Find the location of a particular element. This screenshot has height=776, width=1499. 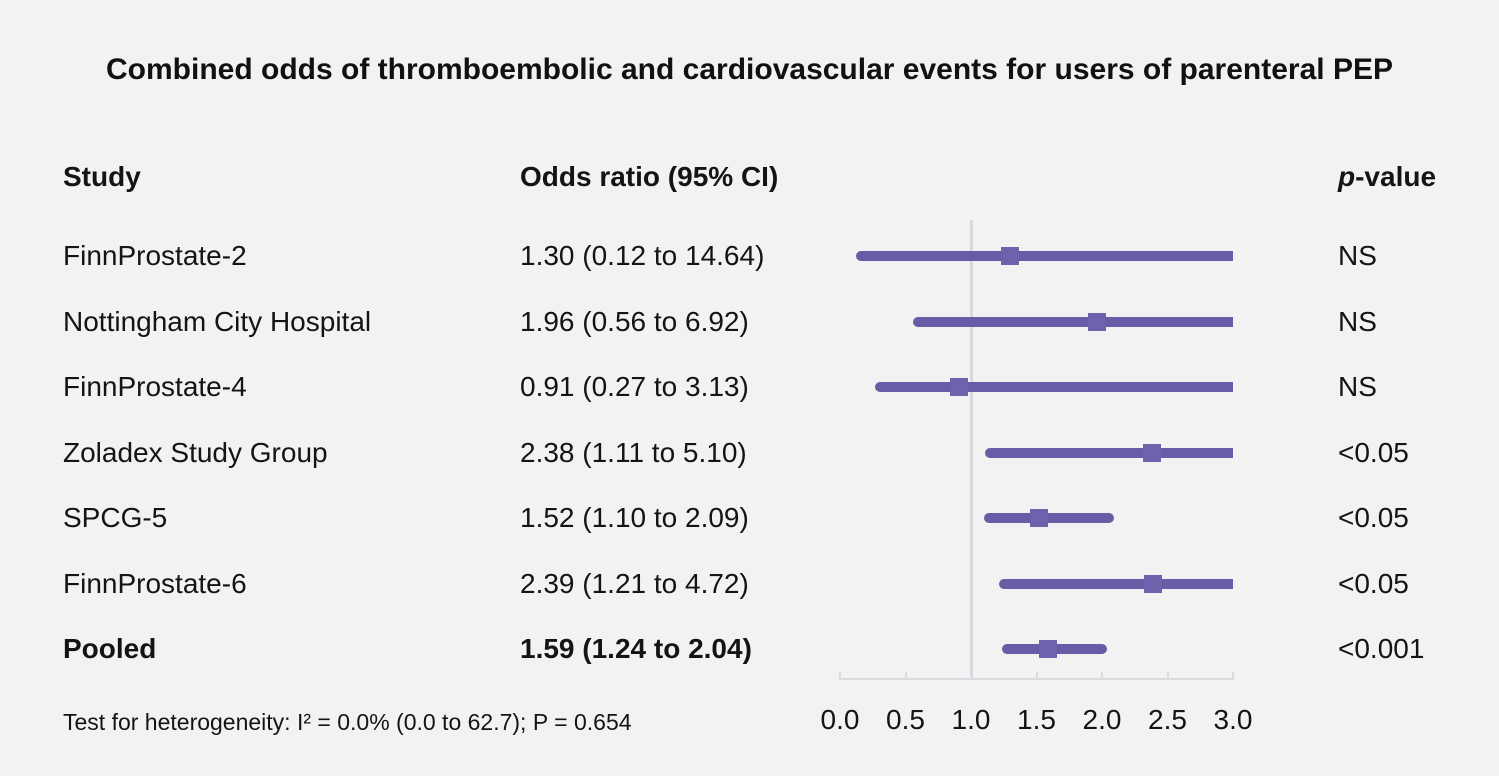

p-value-italic-p: p is located at coordinates (1347, 176).